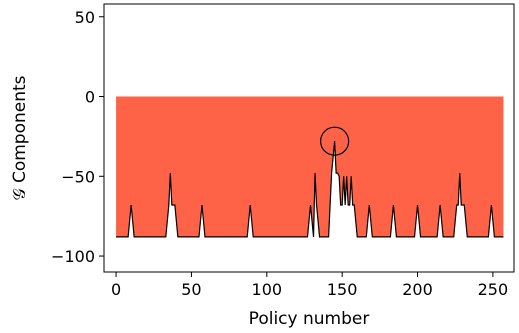  I want to click on y-tick-label: −50, so click(78, 176).